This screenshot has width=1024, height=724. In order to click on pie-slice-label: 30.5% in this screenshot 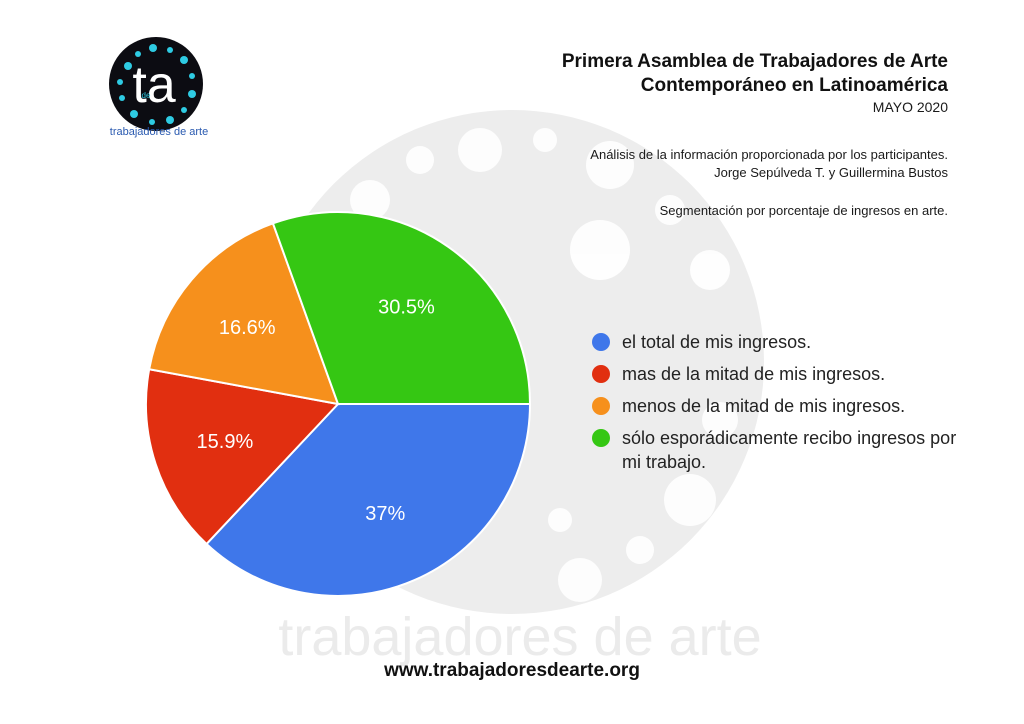, I will do `click(406, 308)`.